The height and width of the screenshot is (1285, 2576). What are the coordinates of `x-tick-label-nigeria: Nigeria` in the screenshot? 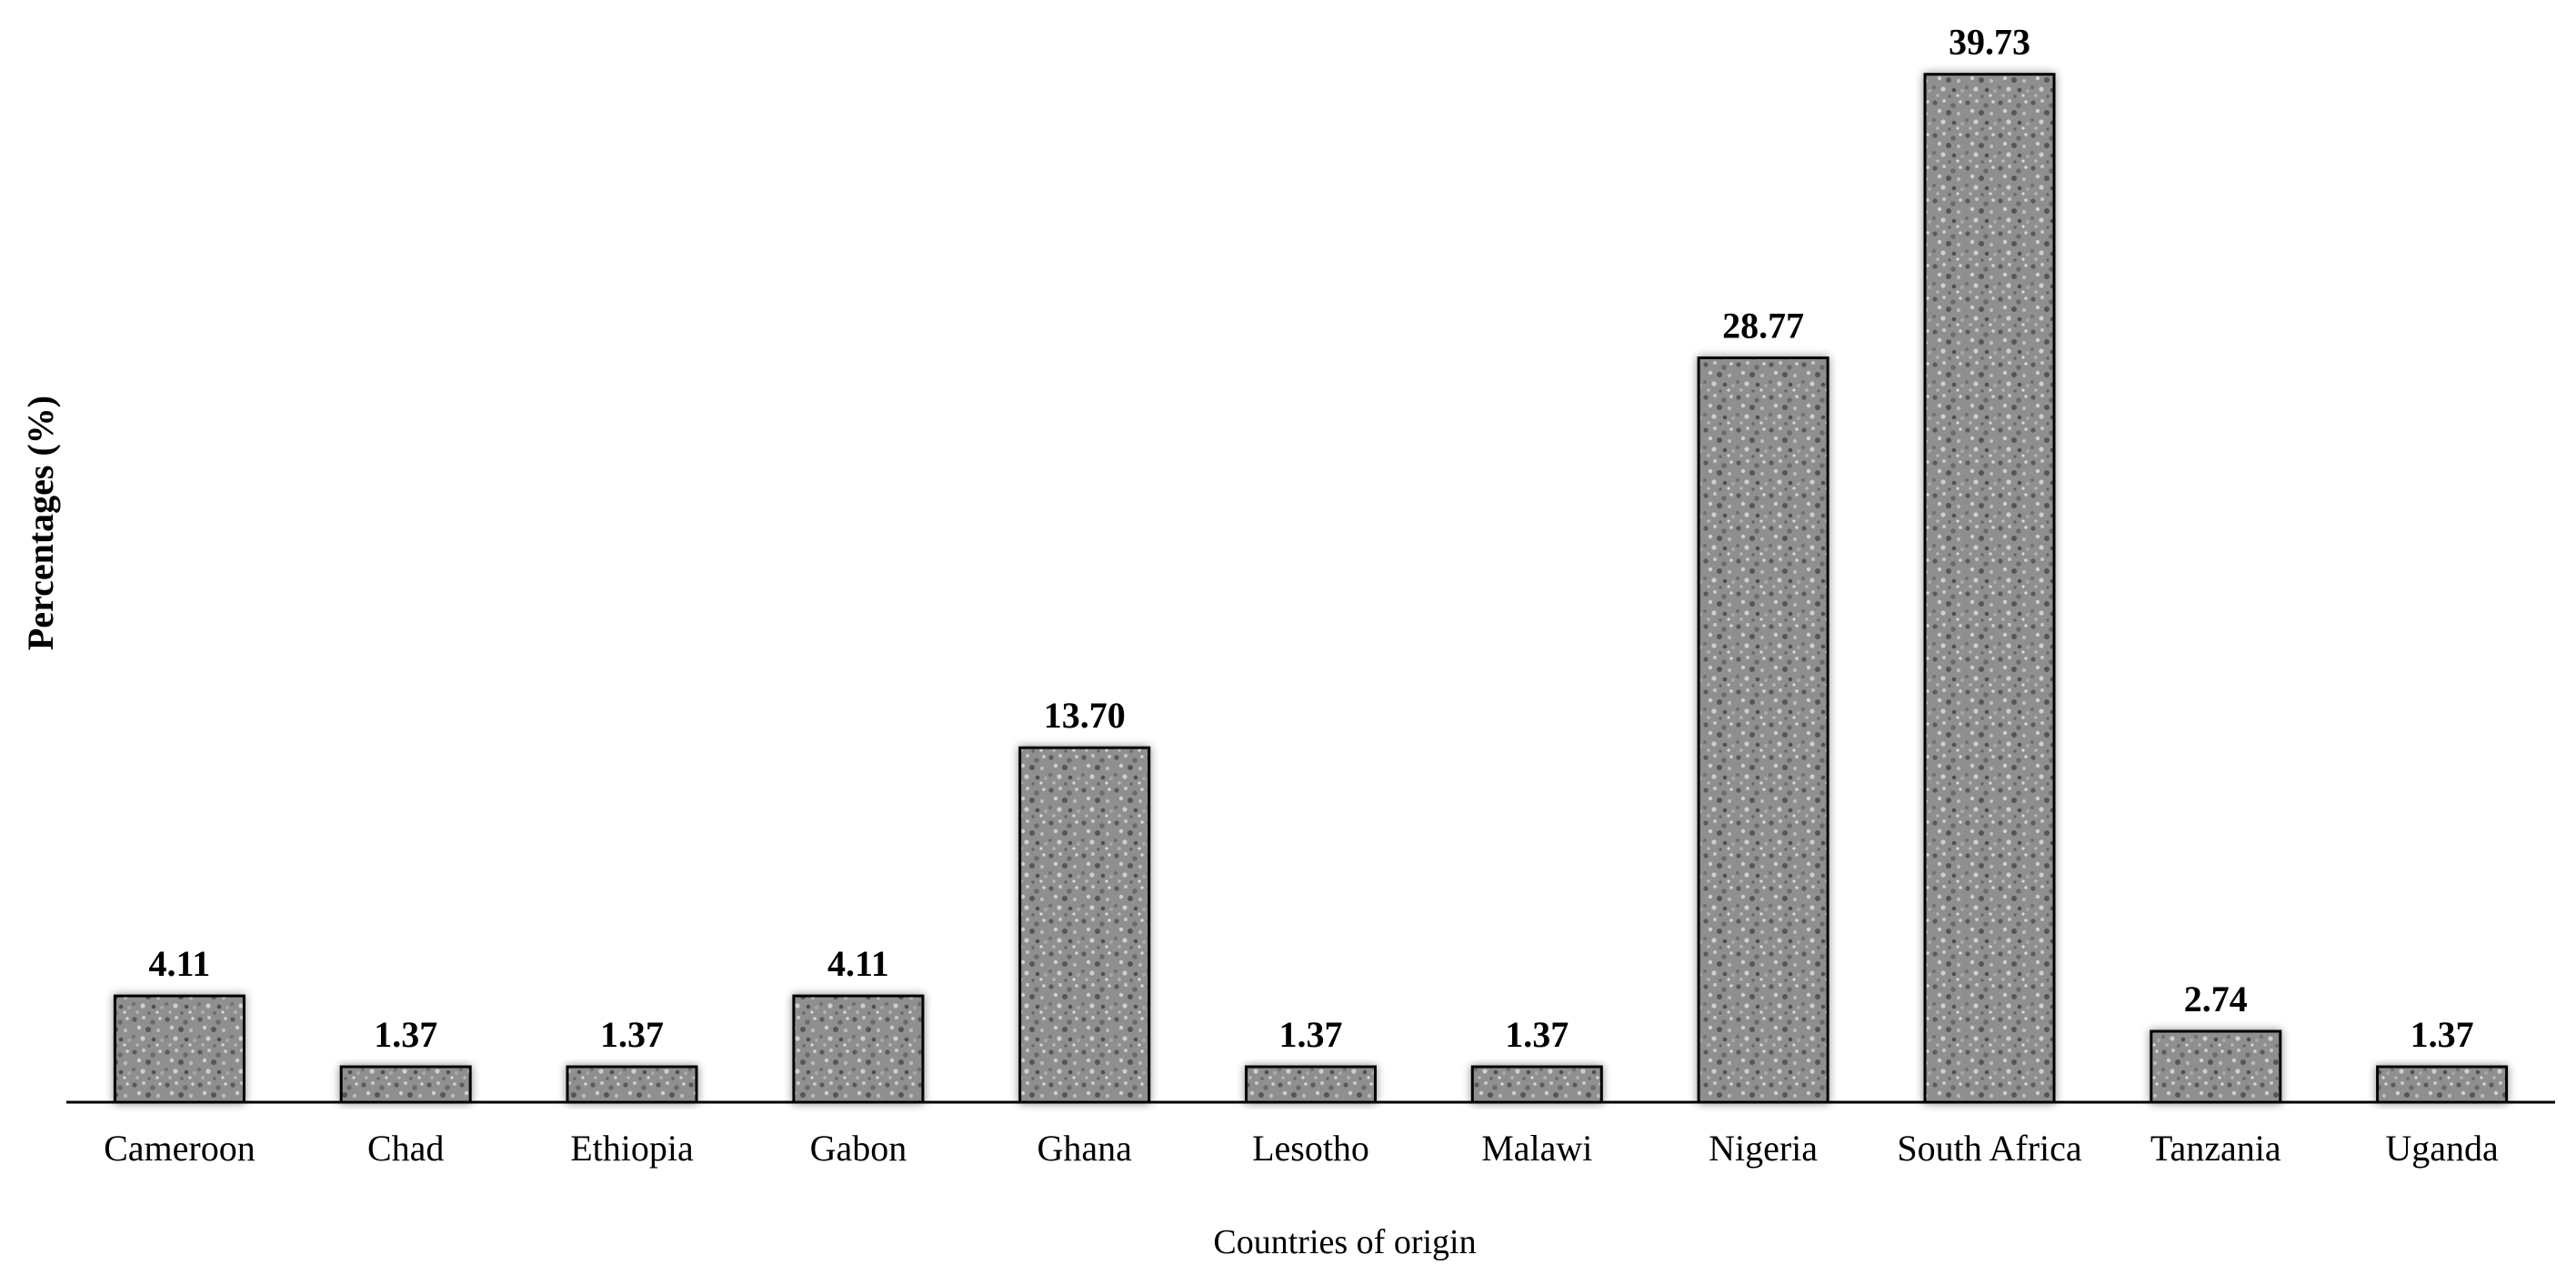 It's located at (1763, 1148).